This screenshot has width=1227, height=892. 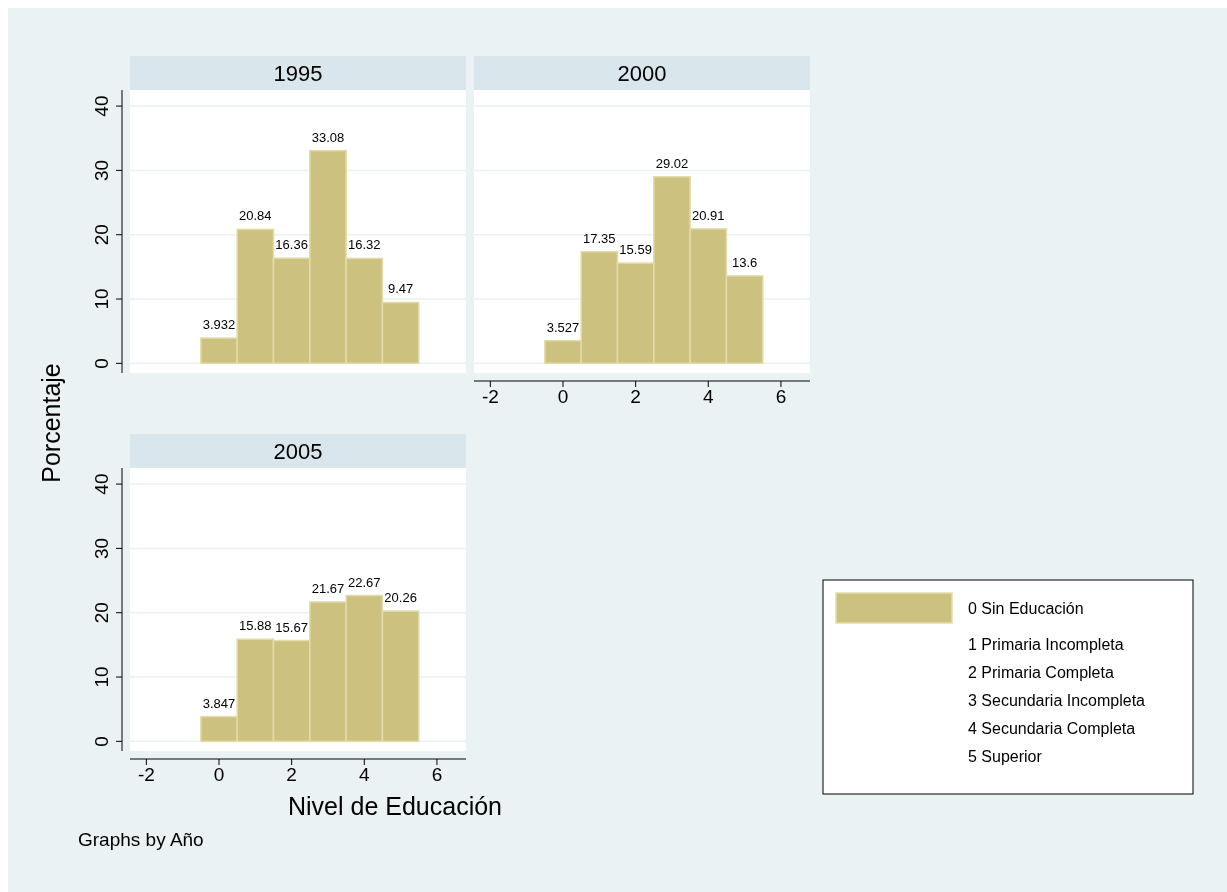 I want to click on data-label: 20.26, so click(x=400, y=598).